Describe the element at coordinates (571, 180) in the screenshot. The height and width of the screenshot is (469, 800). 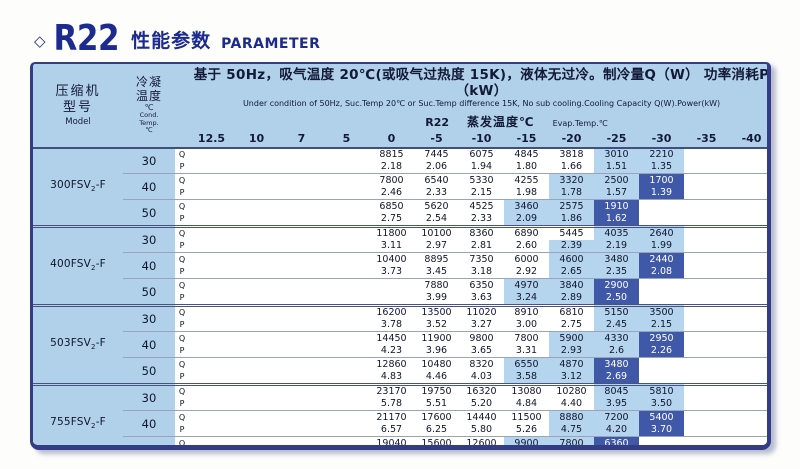
I see `data-cell: 3320` at that location.